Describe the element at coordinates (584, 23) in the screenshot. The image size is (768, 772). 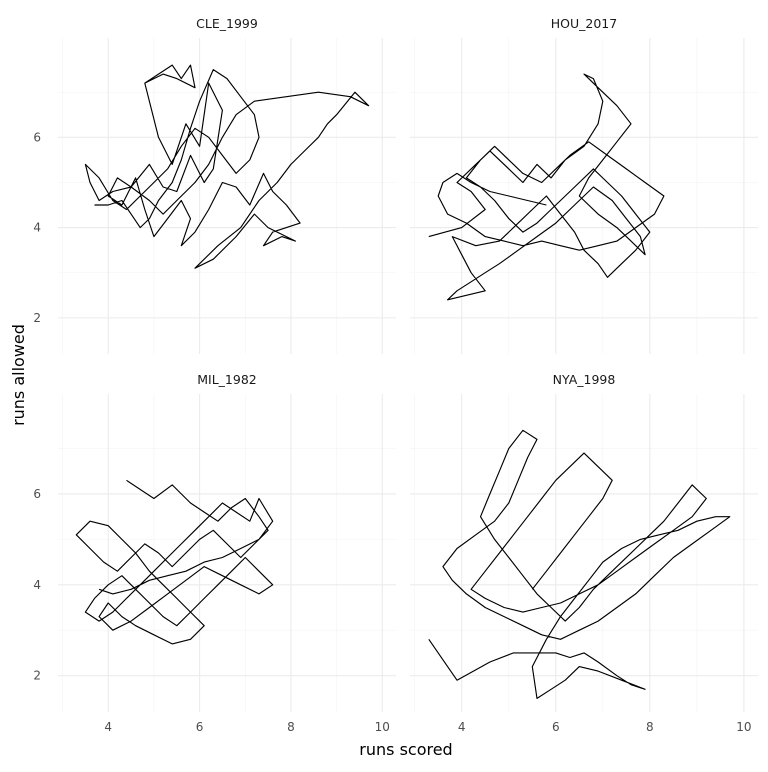
I see `facet-strip-label: HOU_2017` at that location.